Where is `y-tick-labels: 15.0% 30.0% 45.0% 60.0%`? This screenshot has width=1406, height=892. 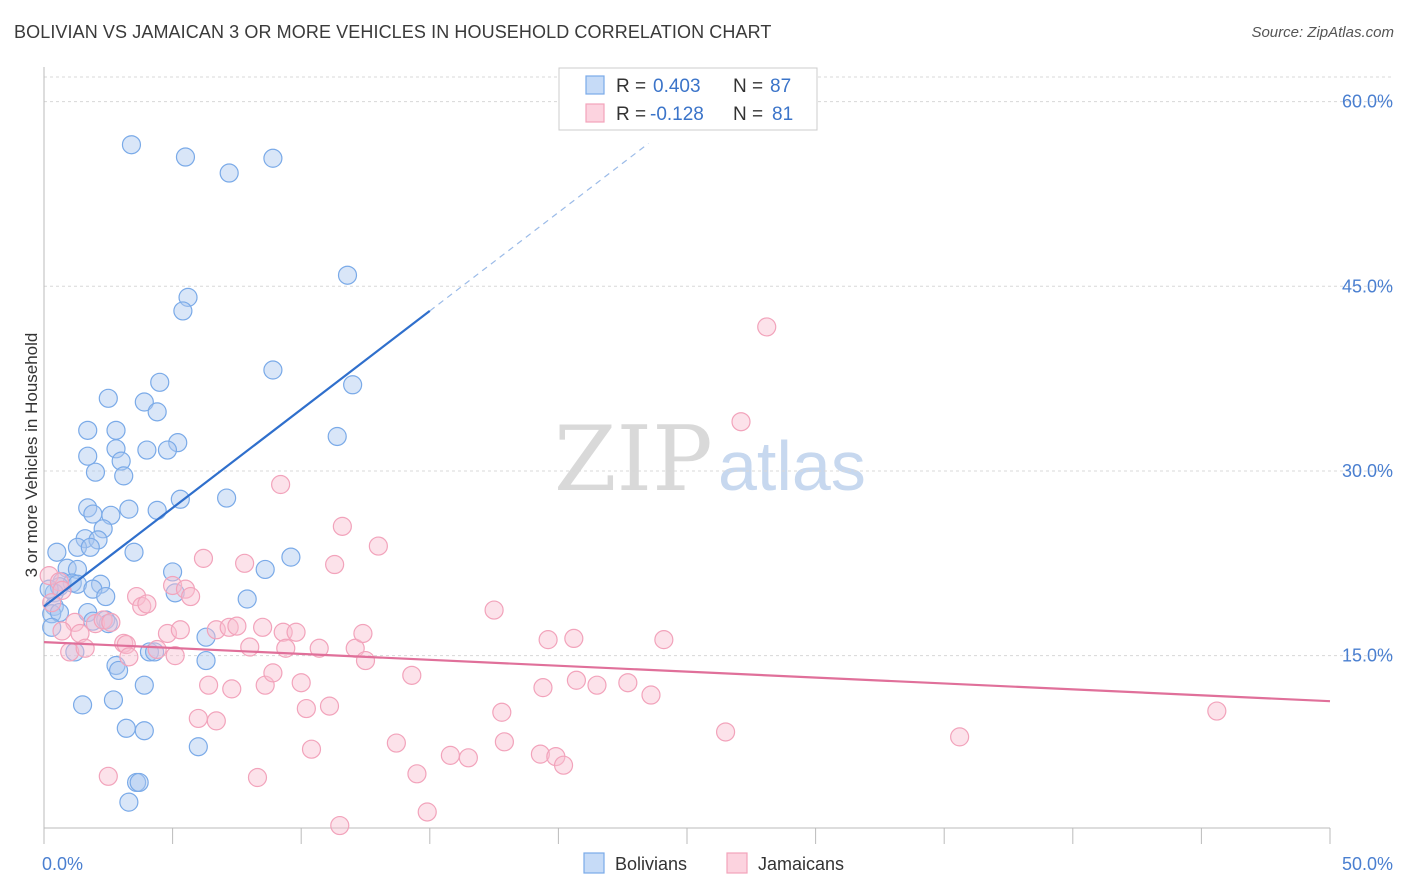 y-tick-labels: 15.0% 30.0% 45.0% 60.0% is located at coordinates (1367, 379).